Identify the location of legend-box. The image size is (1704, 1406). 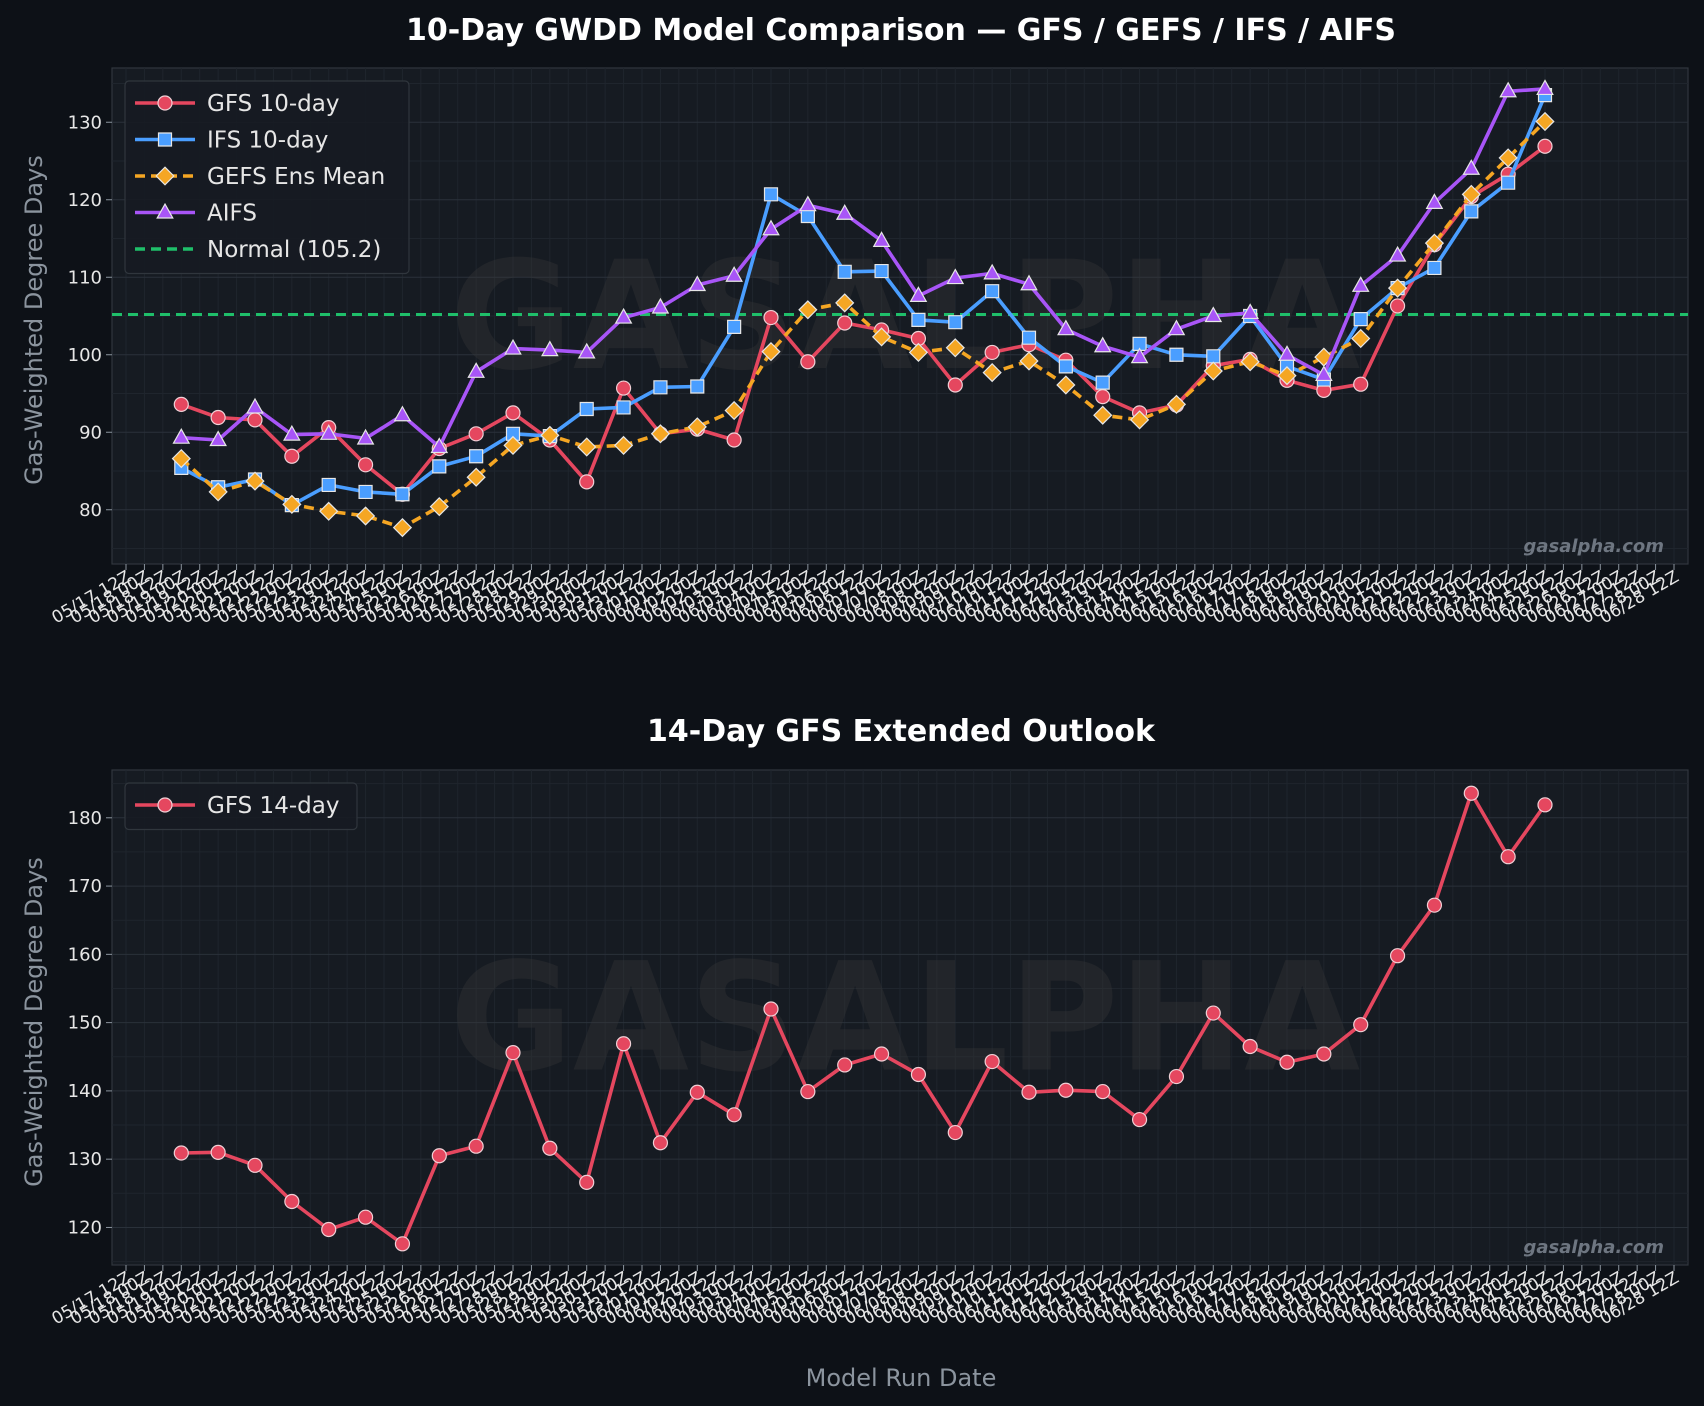
(267, 177).